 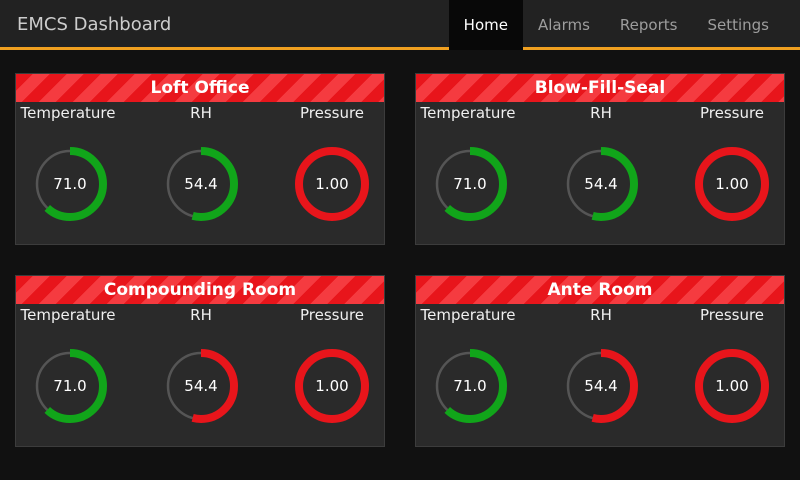 I want to click on nav-links: Home Alarms Reports Settings, so click(x=616, y=25).